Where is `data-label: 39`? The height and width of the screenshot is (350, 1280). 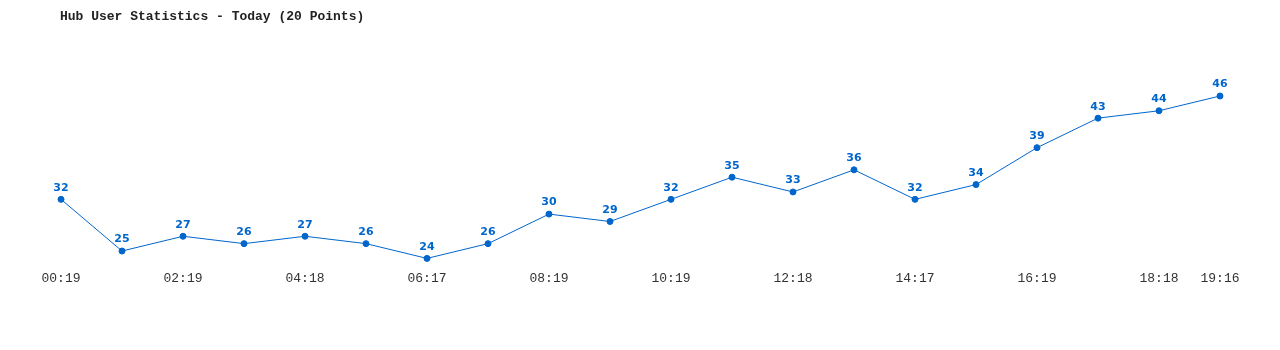
data-label: 39 is located at coordinates (1037, 136).